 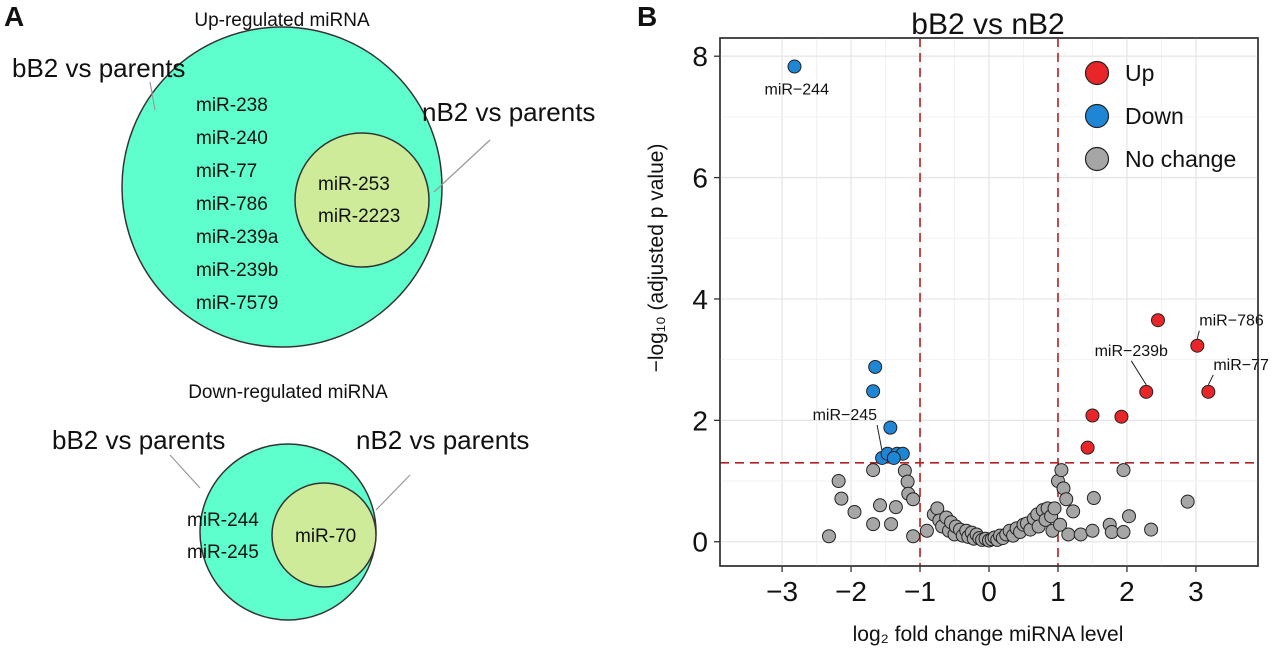 What do you see at coordinates (14, 16) in the screenshot?
I see `panel-a-letter: A` at bounding box center [14, 16].